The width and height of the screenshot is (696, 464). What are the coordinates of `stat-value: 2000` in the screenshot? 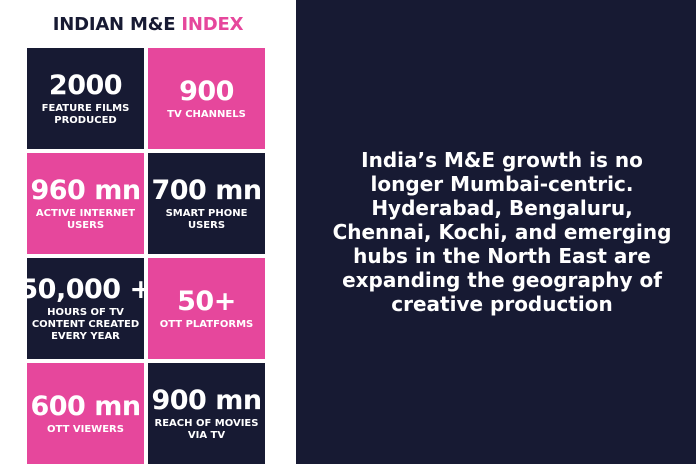 It's located at (85, 85).